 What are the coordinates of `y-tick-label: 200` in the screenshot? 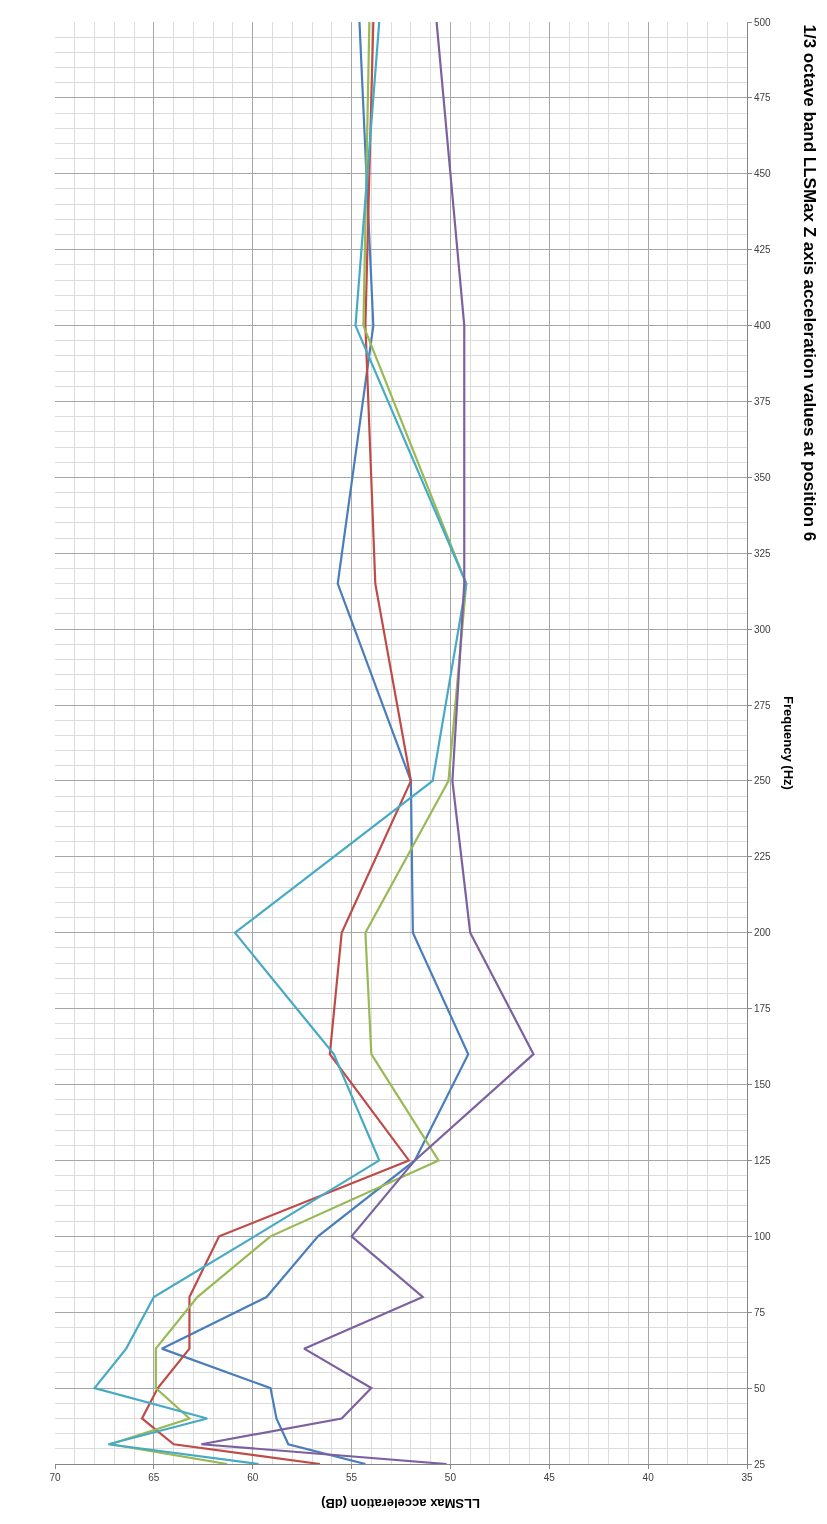 It's located at (763, 933).